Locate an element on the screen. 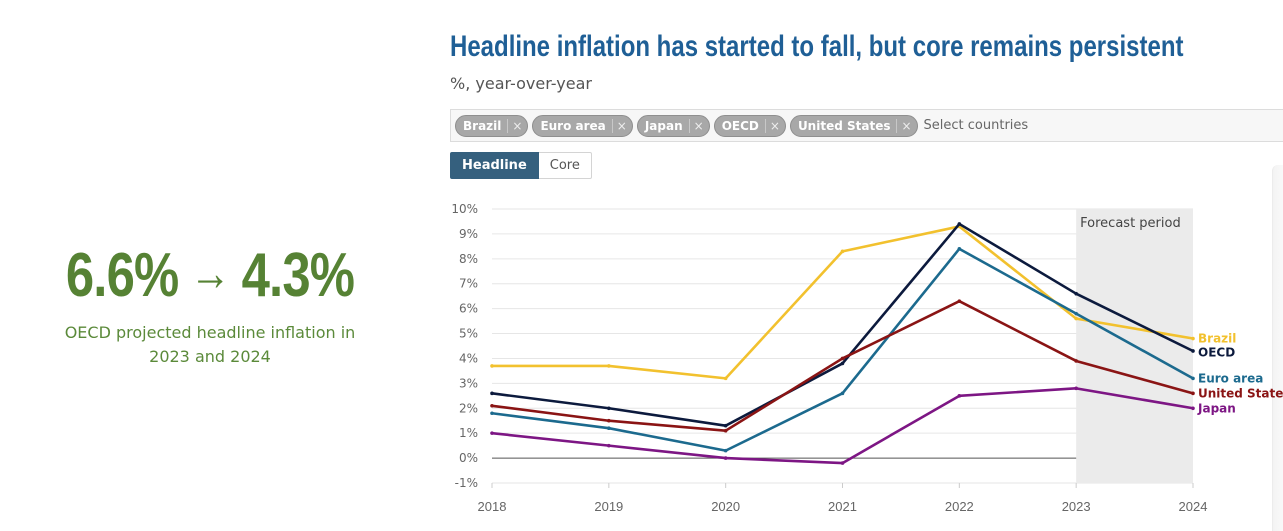 This screenshot has width=1283, height=531. forecast-period-band: Forecast period is located at coordinates (1134, 346).